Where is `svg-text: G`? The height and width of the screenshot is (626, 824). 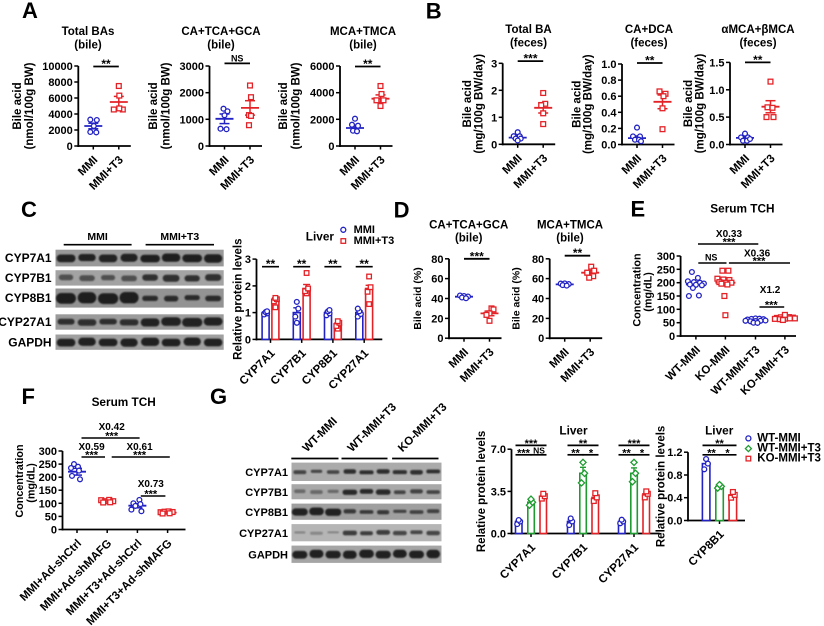
svg-text: G is located at coordinates (218, 396).